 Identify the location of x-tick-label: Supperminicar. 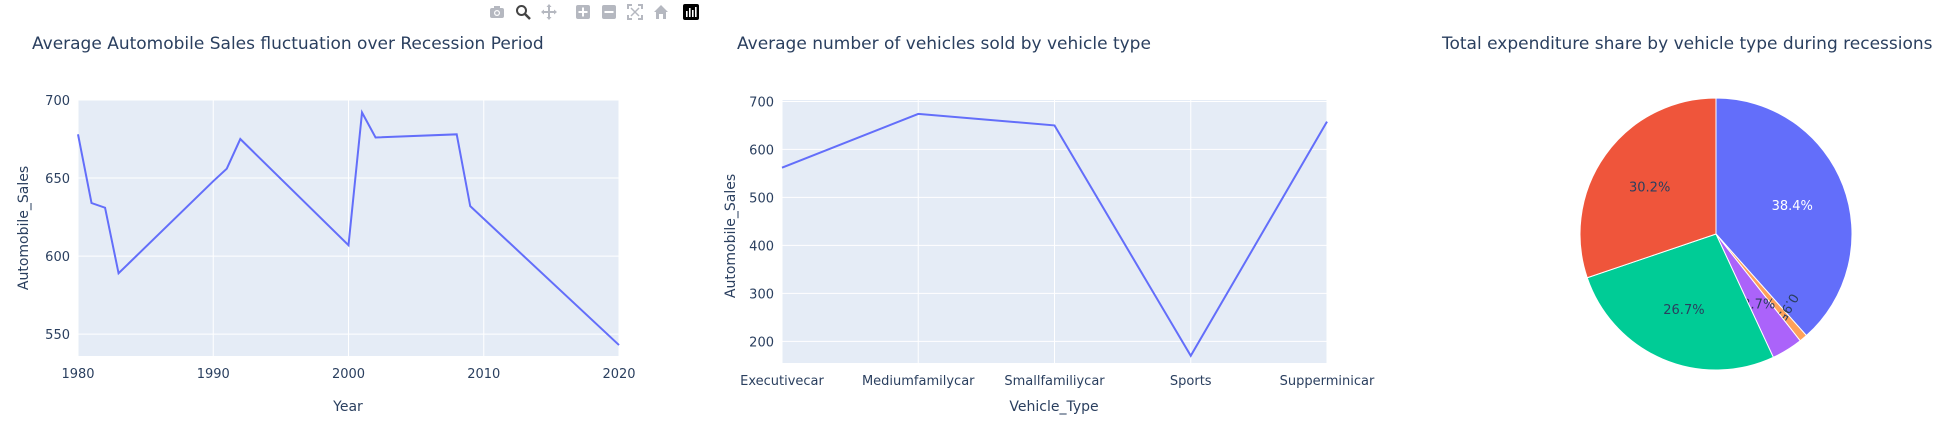
(1327, 381).